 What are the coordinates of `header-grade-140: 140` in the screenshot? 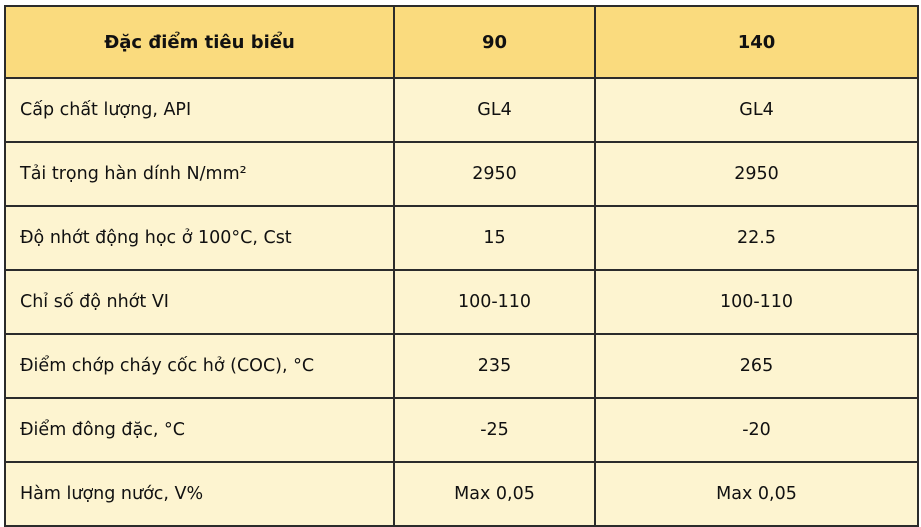 It's located at (756, 42).